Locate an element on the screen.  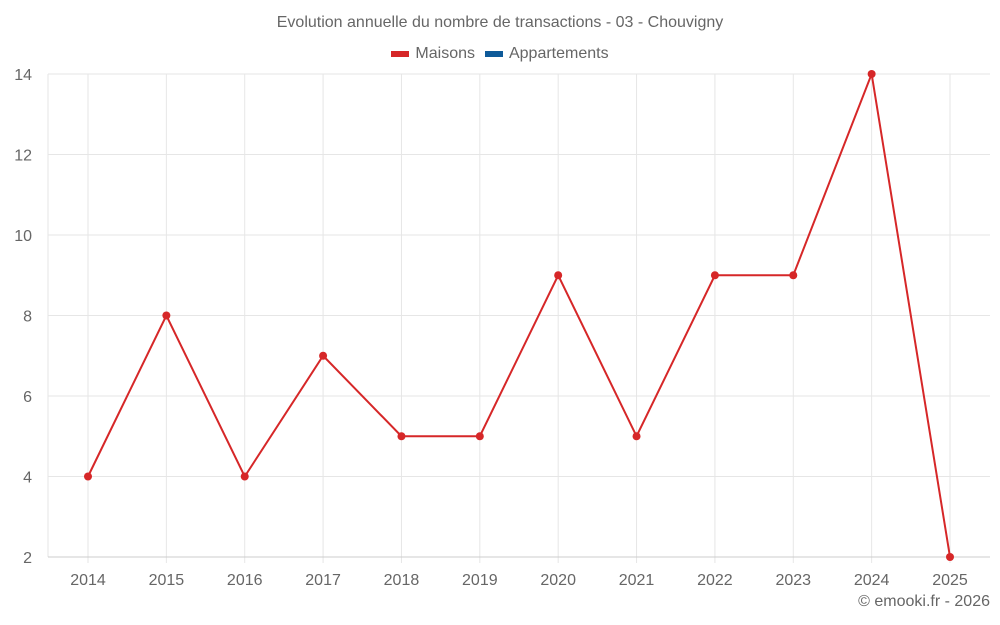
x-tick-label: 2017 is located at coordinates (323, 580).